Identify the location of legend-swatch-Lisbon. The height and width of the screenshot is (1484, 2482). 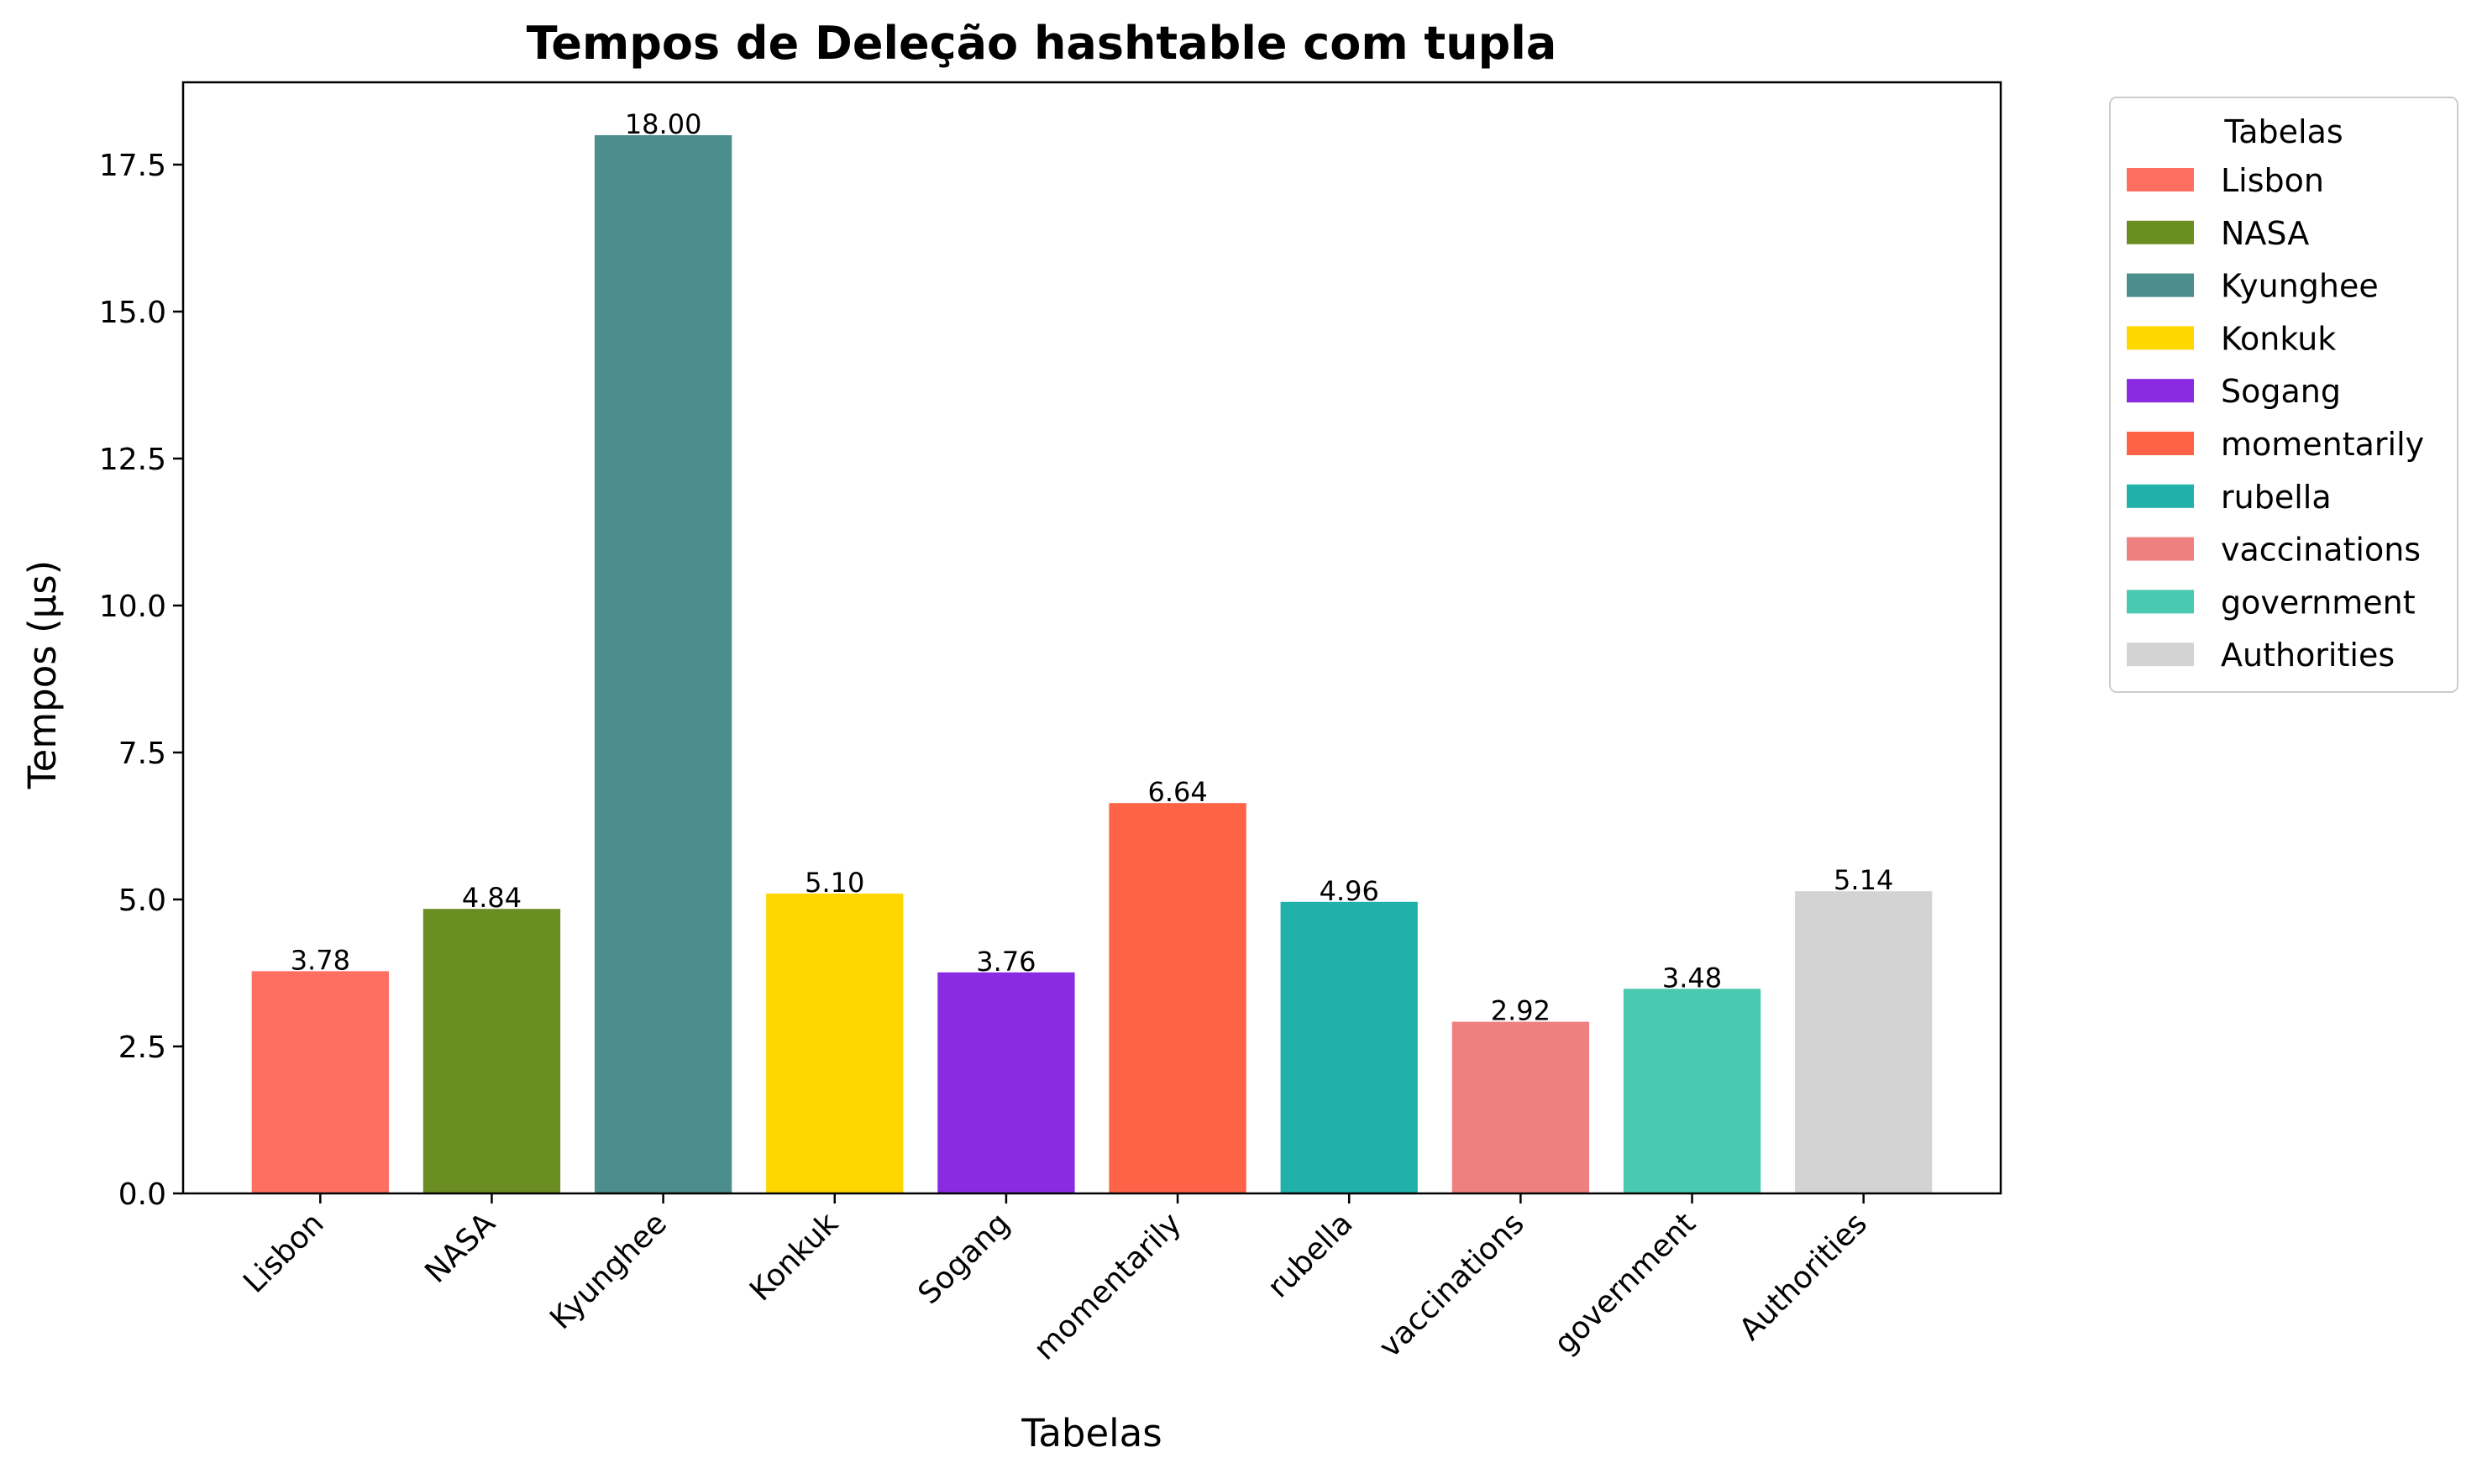
(2161, 179).